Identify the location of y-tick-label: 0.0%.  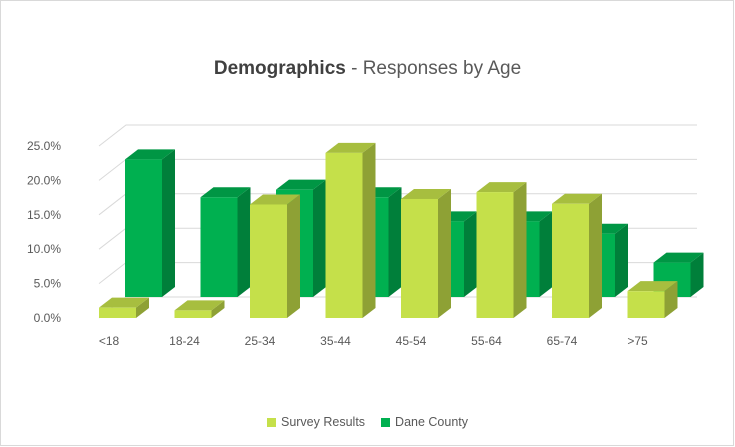
(48, 318).